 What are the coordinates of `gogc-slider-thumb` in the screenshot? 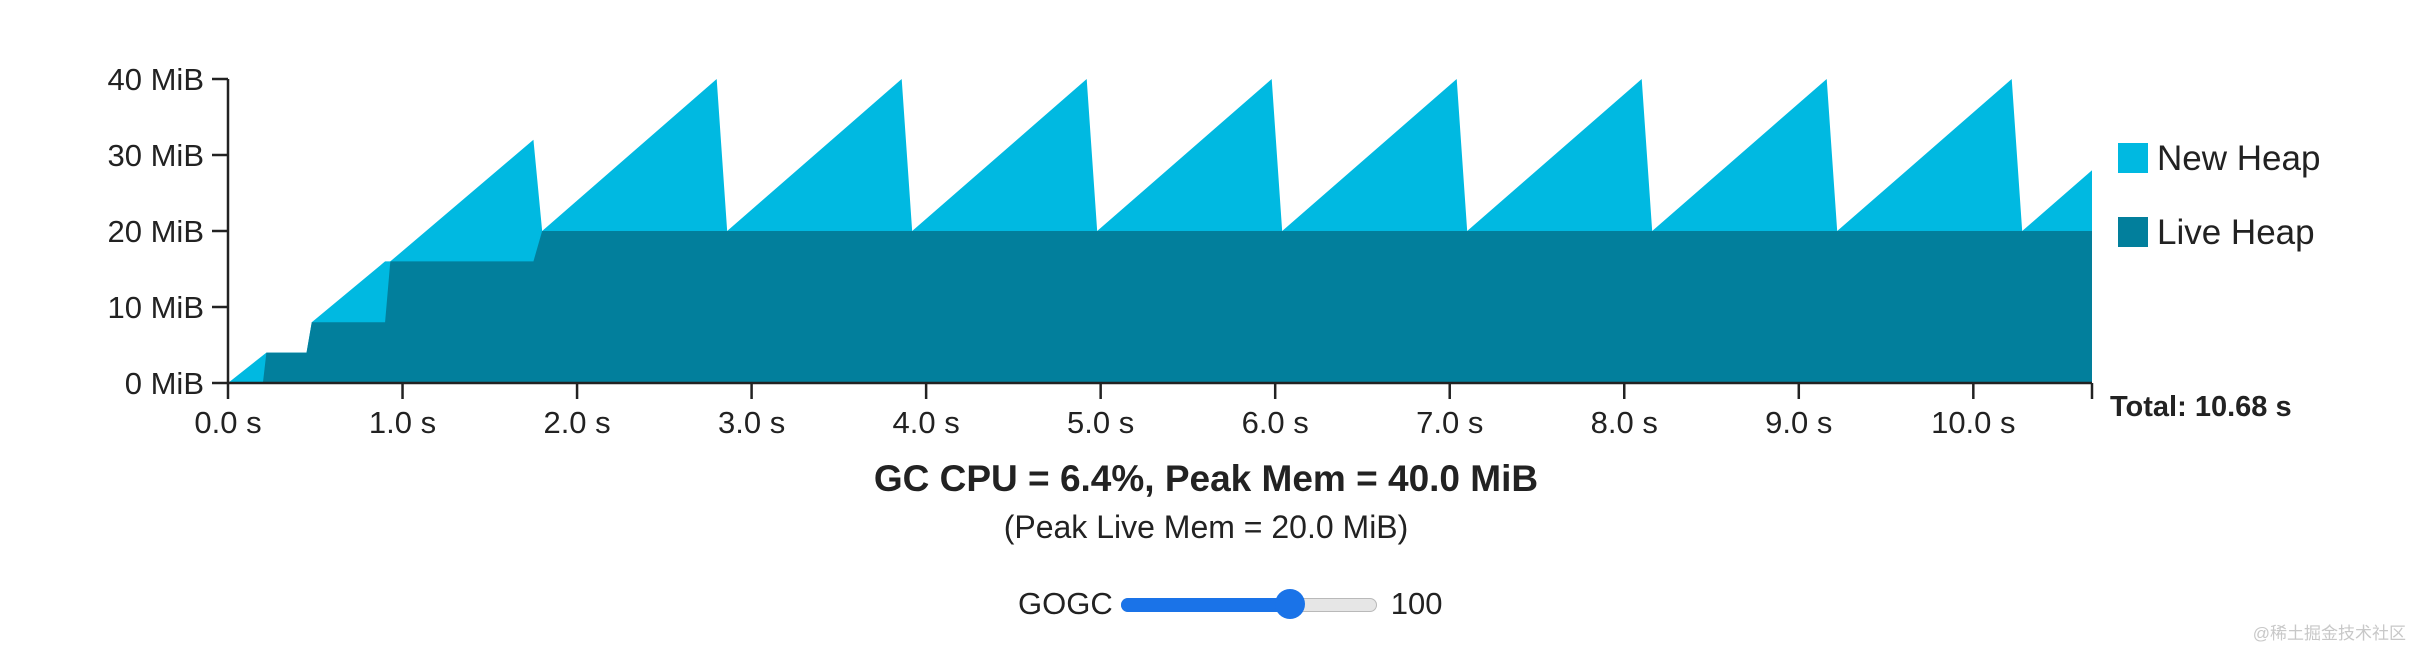 It's located at (1289, 604).